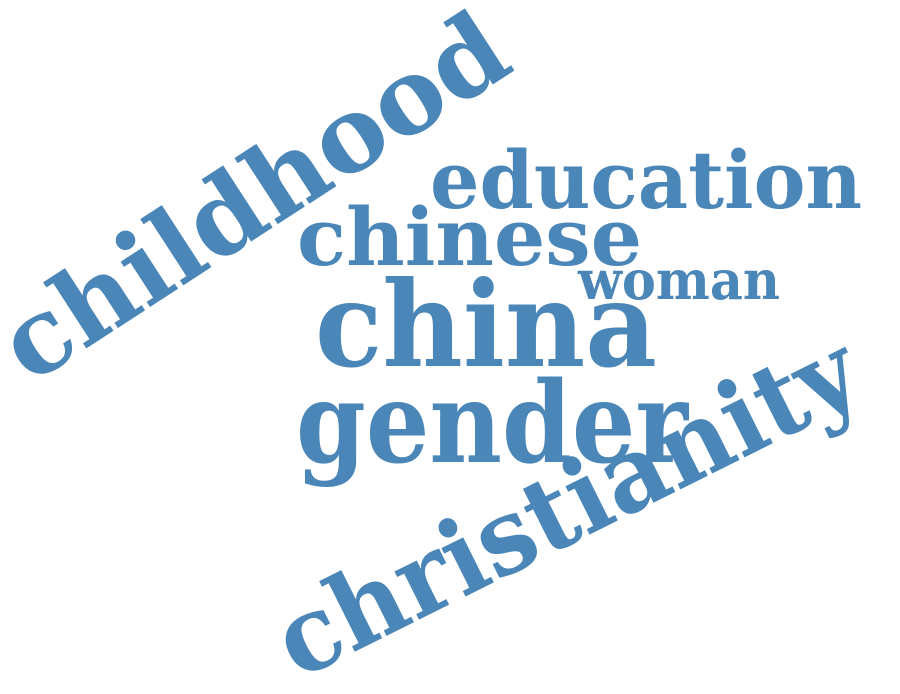 This screenshot has height=694, width=900. What do you see at coordinates (469, 237) in the screenshot?
I see `word-chinese: chinese` at bounding box center [469, 237].